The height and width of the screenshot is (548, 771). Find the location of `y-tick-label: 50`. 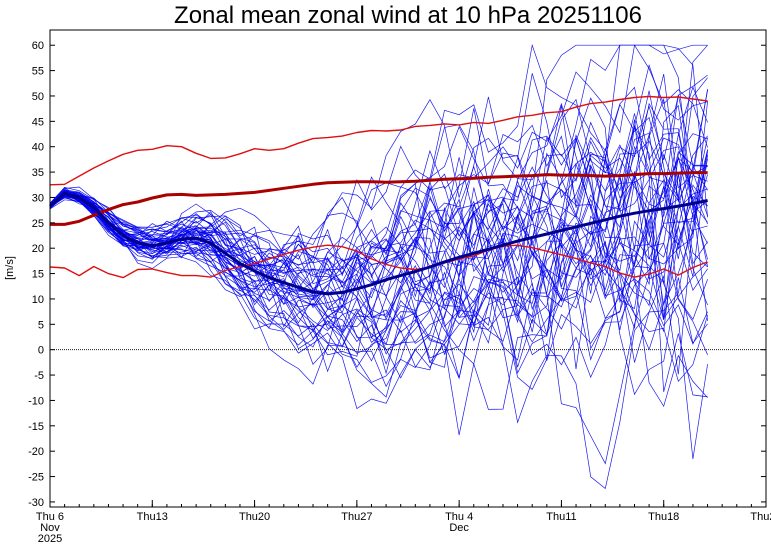

y-tick-label: 50 is located at coordinates (38, 97).